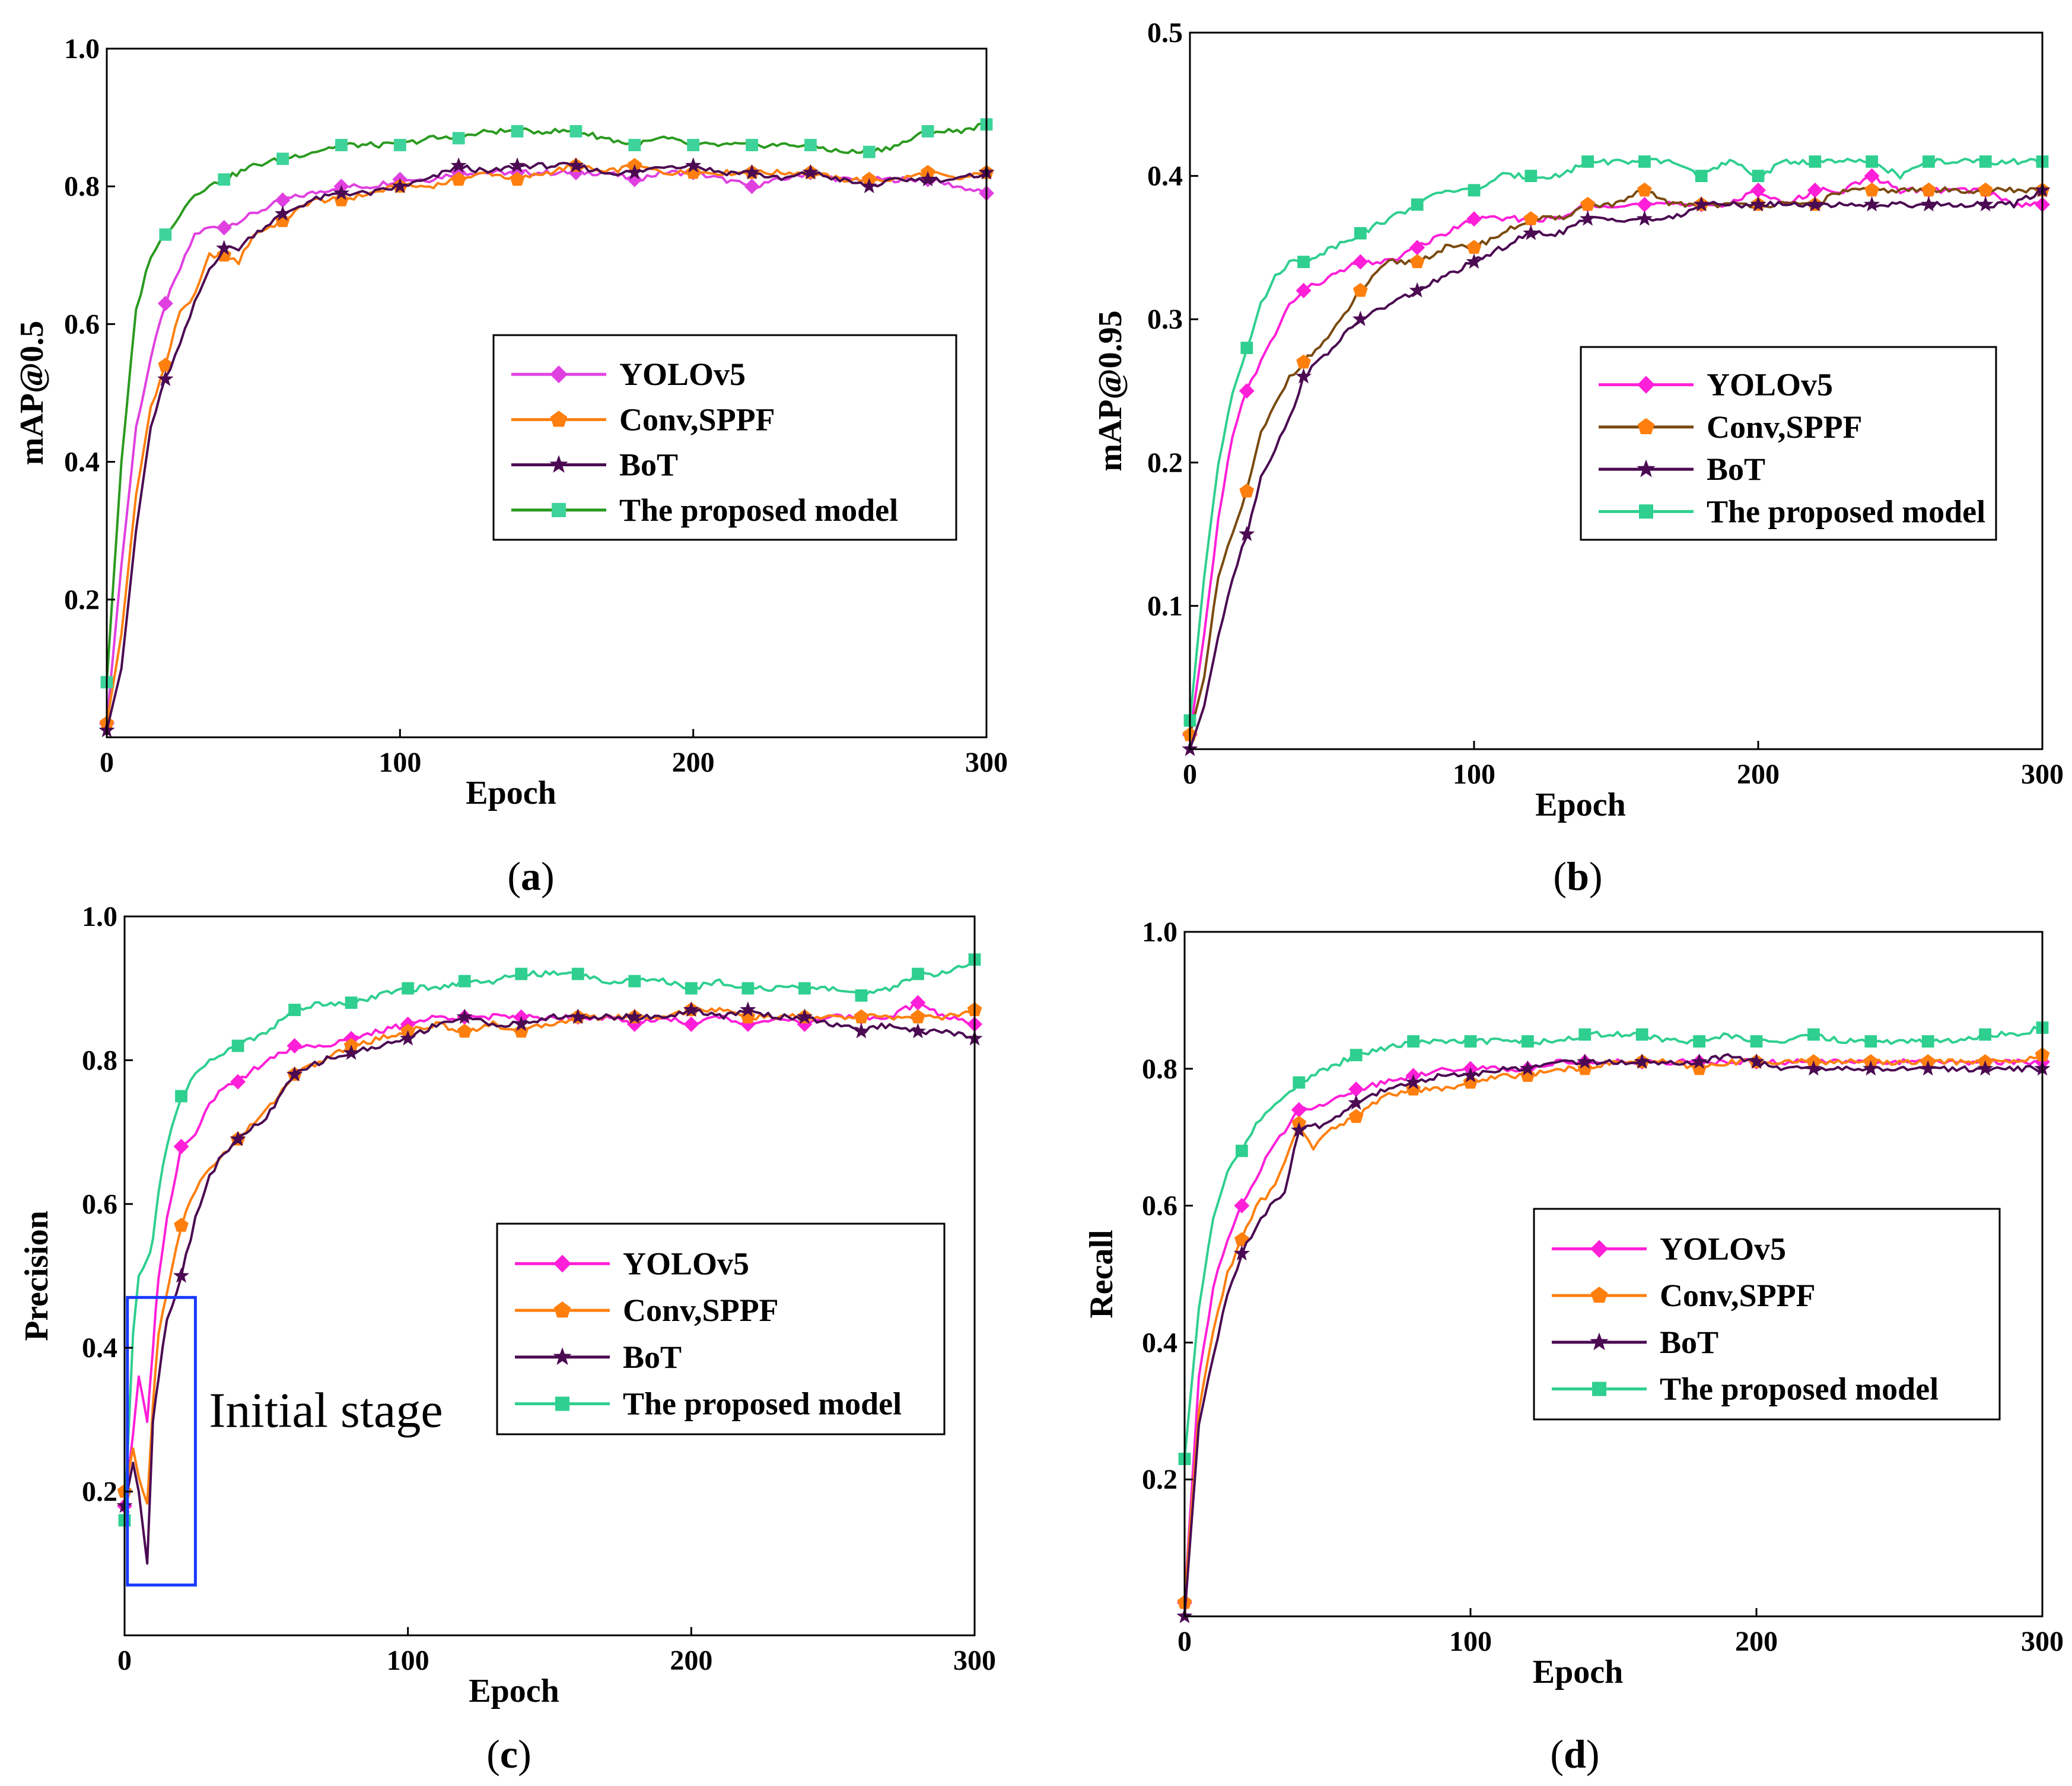 This screenshot has height=1786, width=2072. I want to click on y-axis-title-a: mAP@0.5, so click(32, 393).